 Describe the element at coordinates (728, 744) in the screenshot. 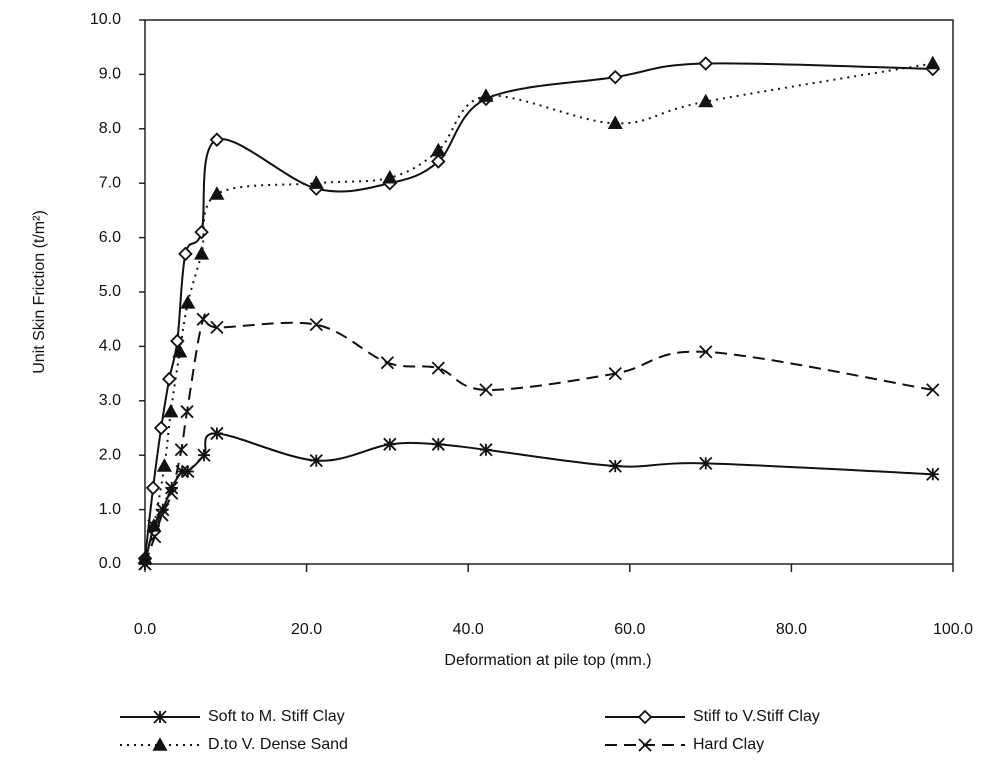

I see `legend-label: Hard Clay` at that location.